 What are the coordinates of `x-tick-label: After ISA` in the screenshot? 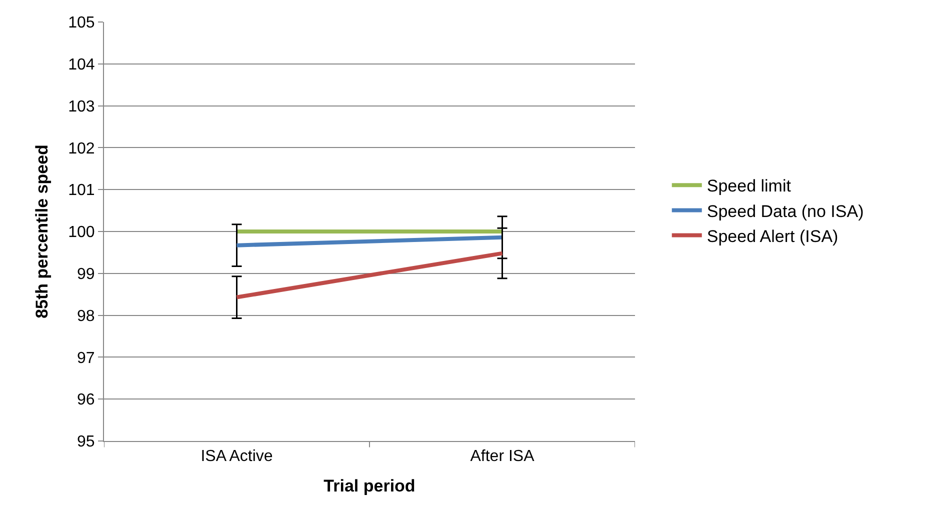 It's located at (502, 457).